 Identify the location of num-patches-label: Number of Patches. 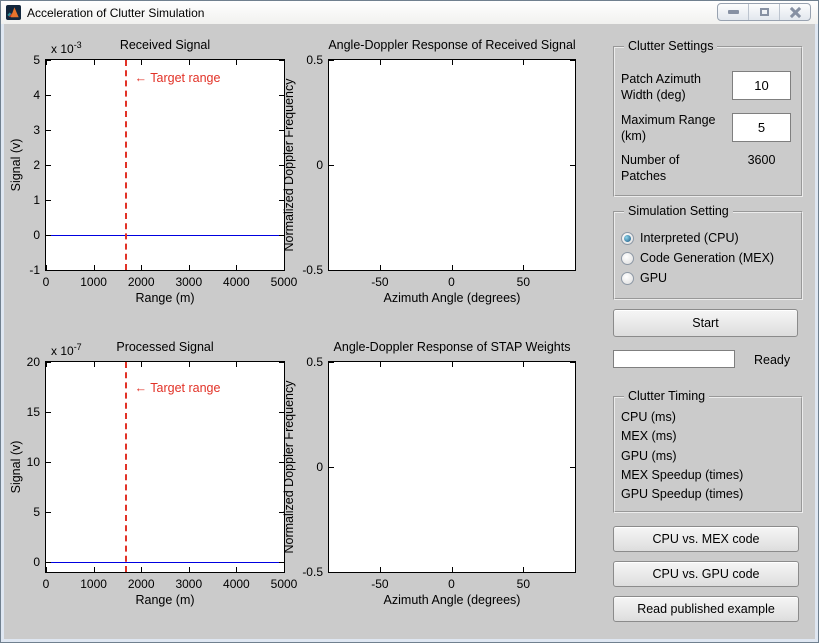
(650, 168).